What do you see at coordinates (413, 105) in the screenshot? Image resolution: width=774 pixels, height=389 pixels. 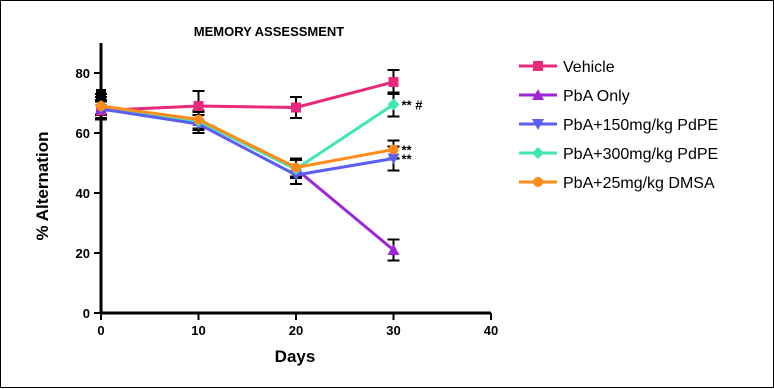 I see `significance-annotation: ** #` at bounding box center [413, 105].